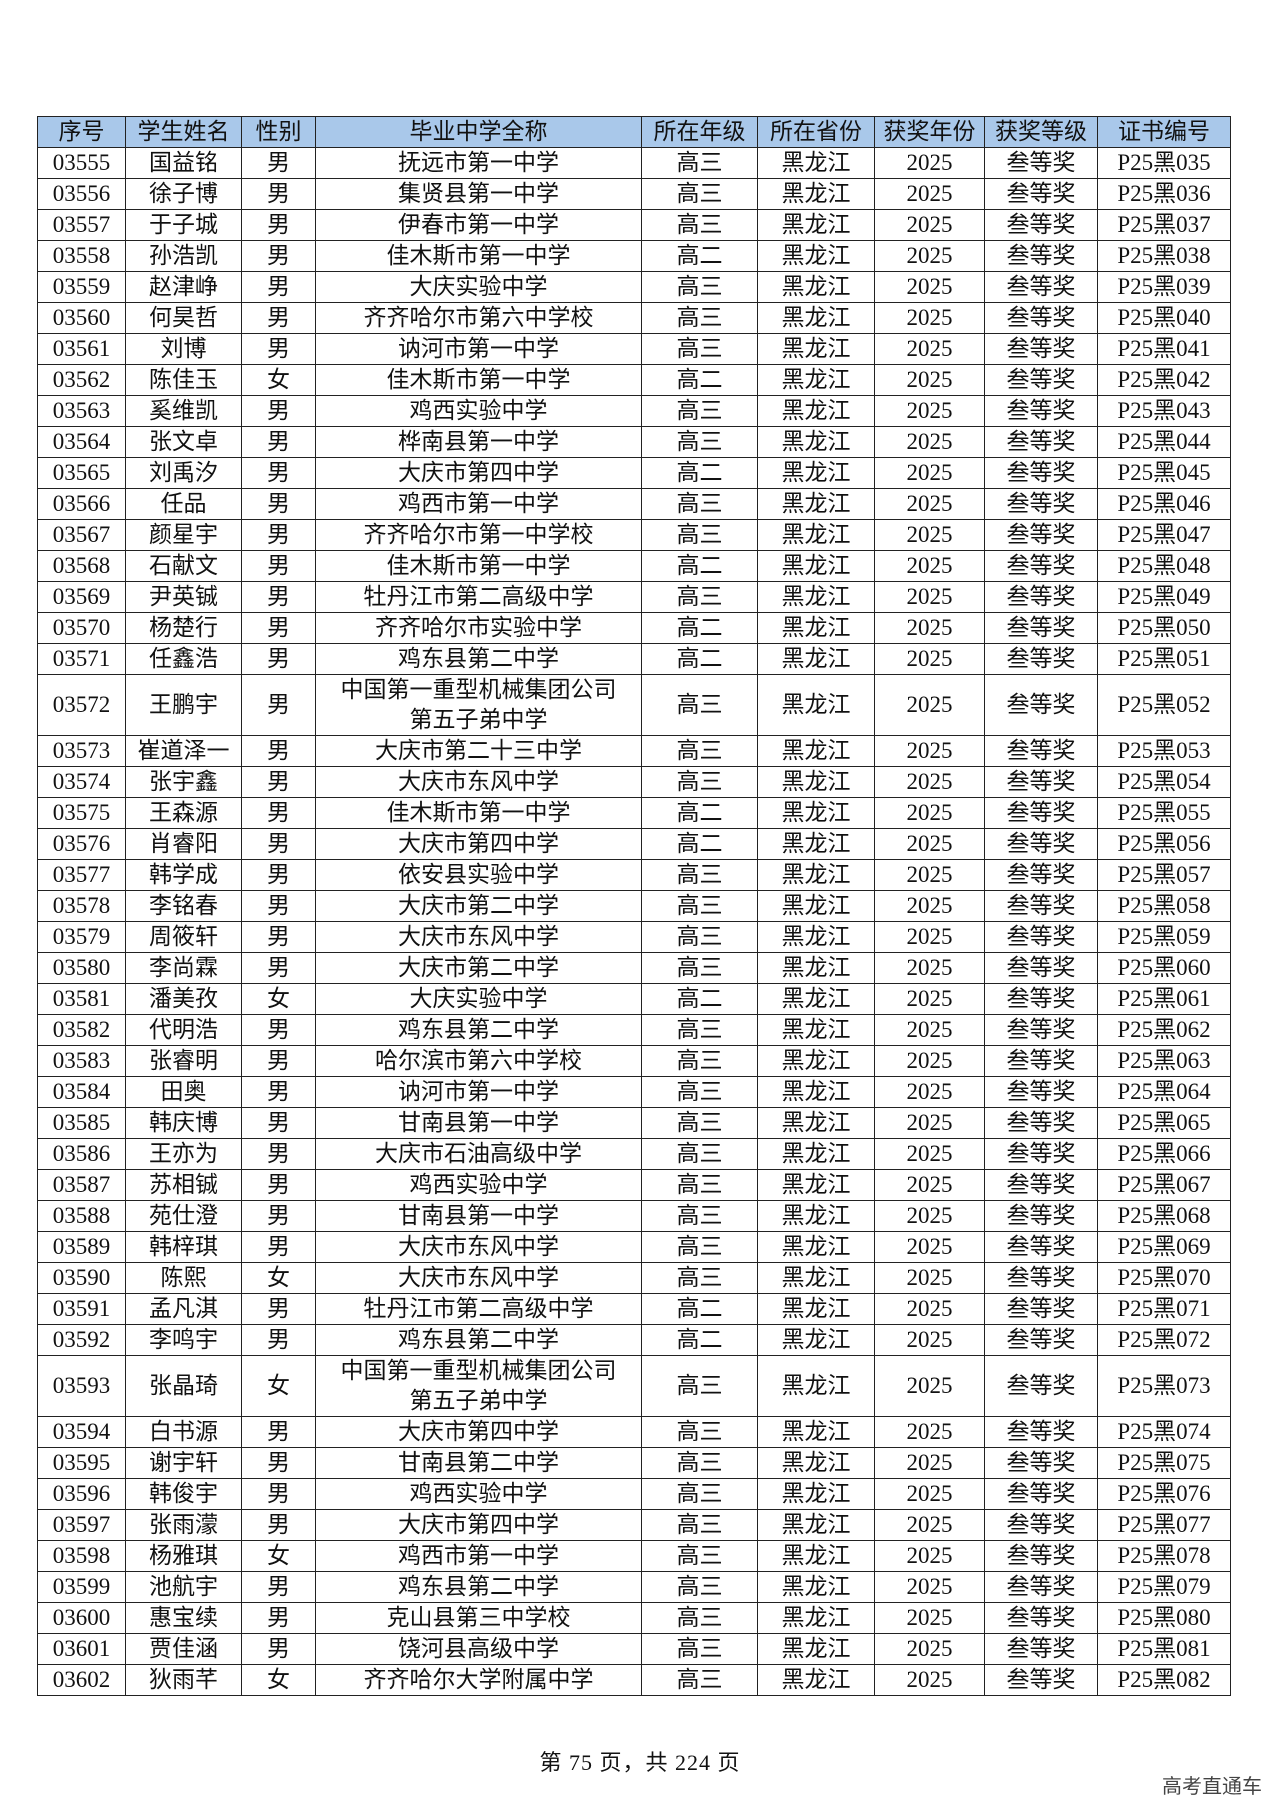  I want to click on table-cell: 03576, so click(81, 844).